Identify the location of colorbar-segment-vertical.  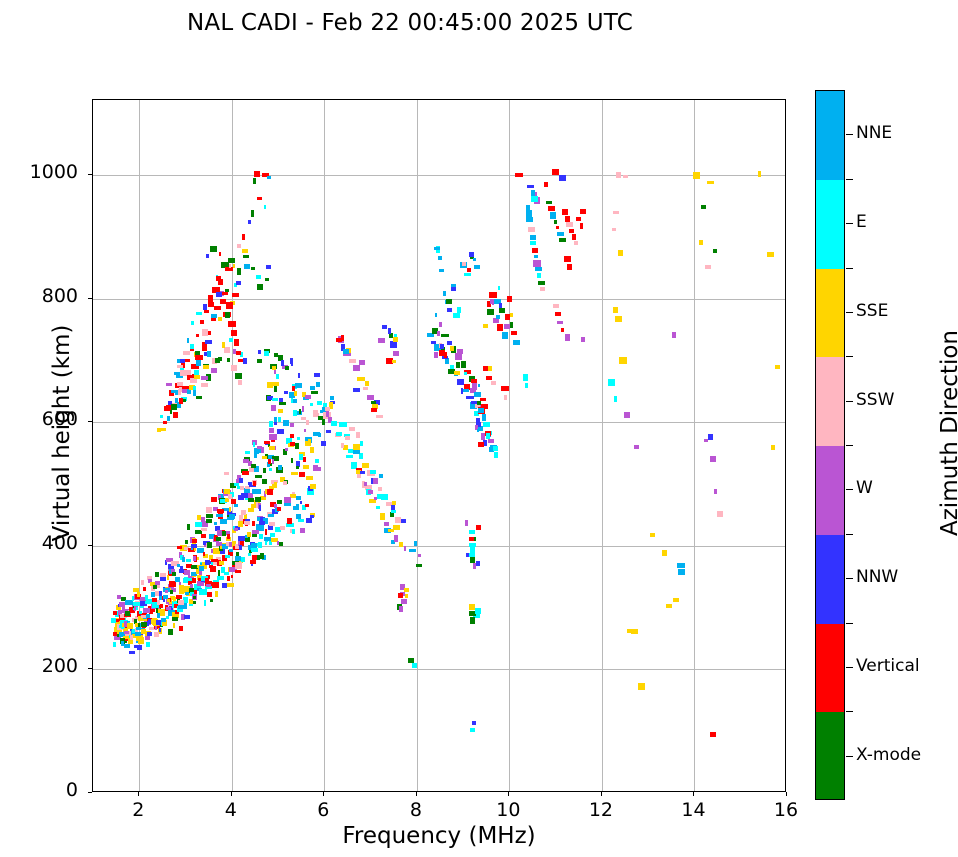
(830, 668).